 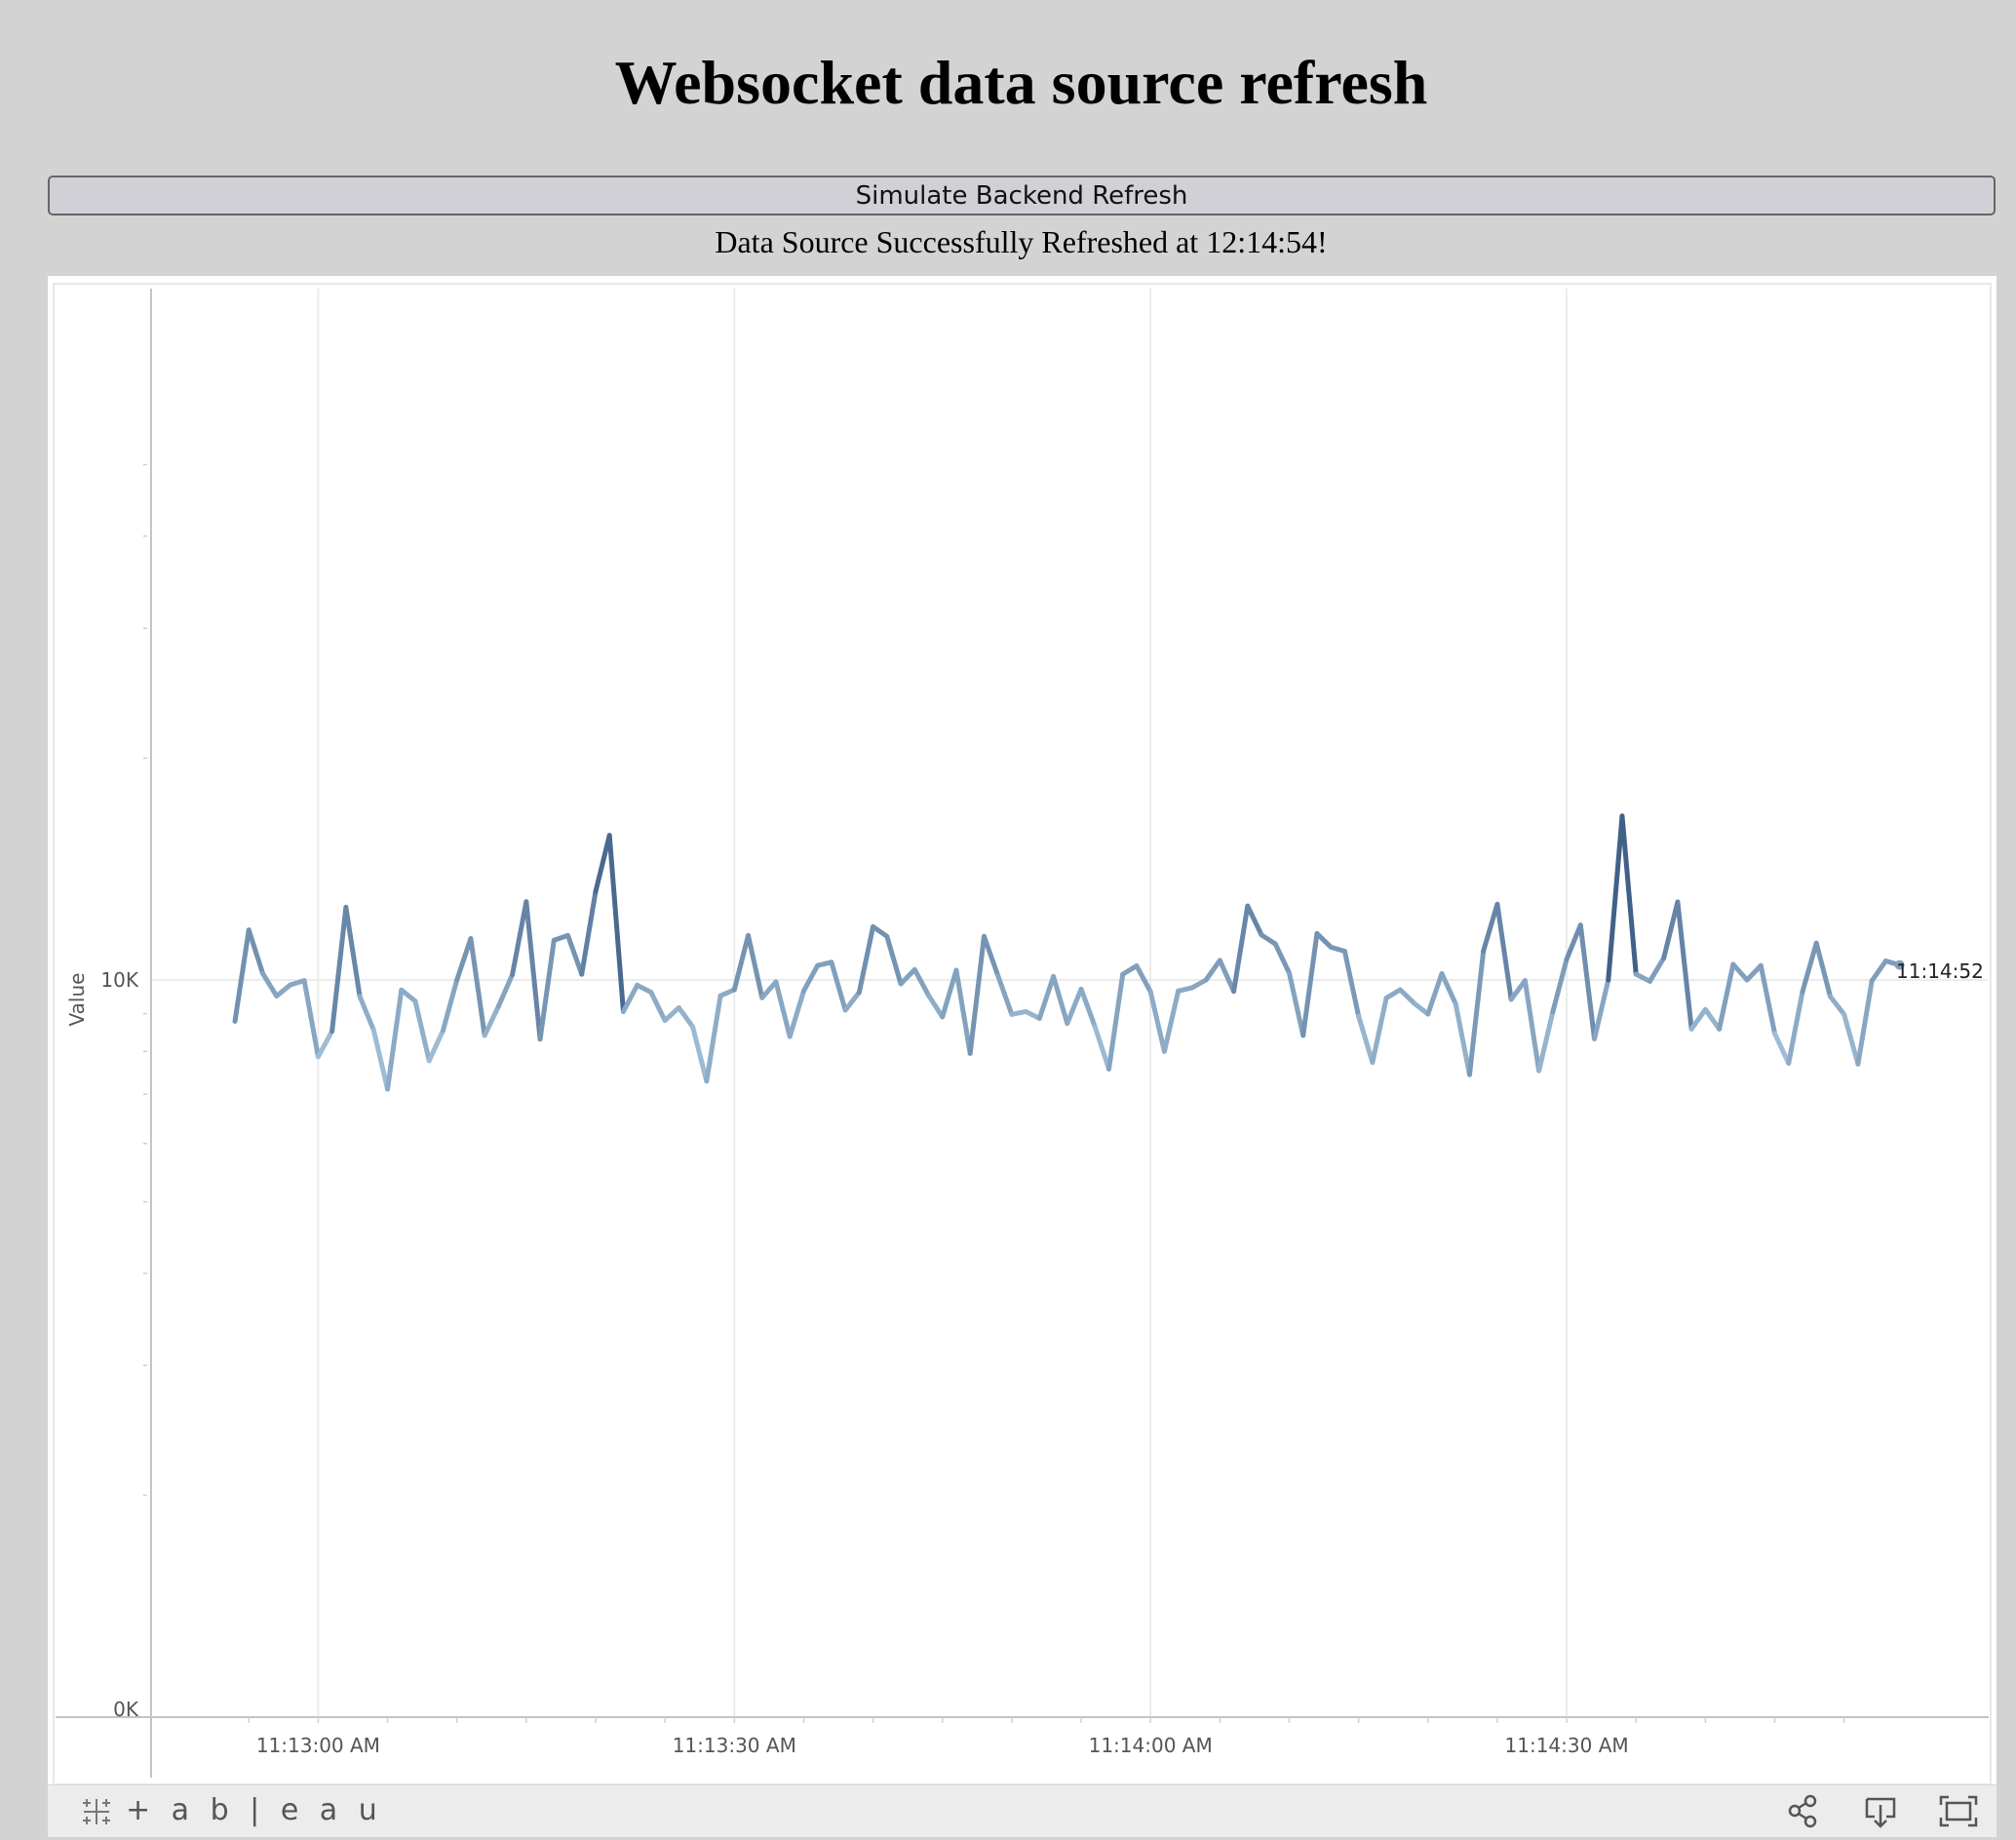 What do you see at coordinates (1958, 1811) in the screenshot?
I see `fullscreen-icon` at bounding box center [1958, 1811].